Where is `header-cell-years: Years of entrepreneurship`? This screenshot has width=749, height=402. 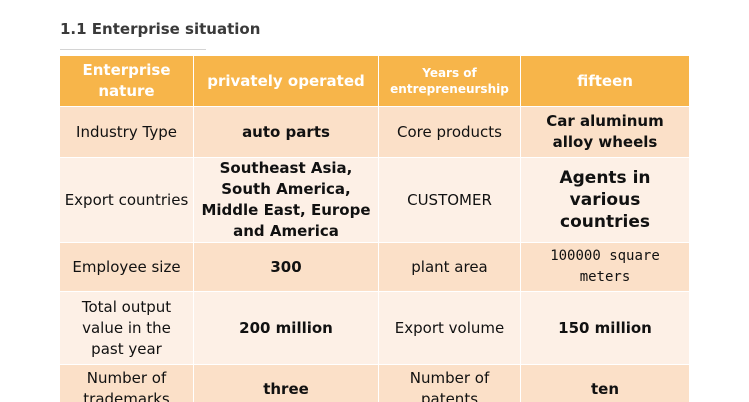 header-cell-years: Years of entrepreneurship is located at coordinates (449, 81).